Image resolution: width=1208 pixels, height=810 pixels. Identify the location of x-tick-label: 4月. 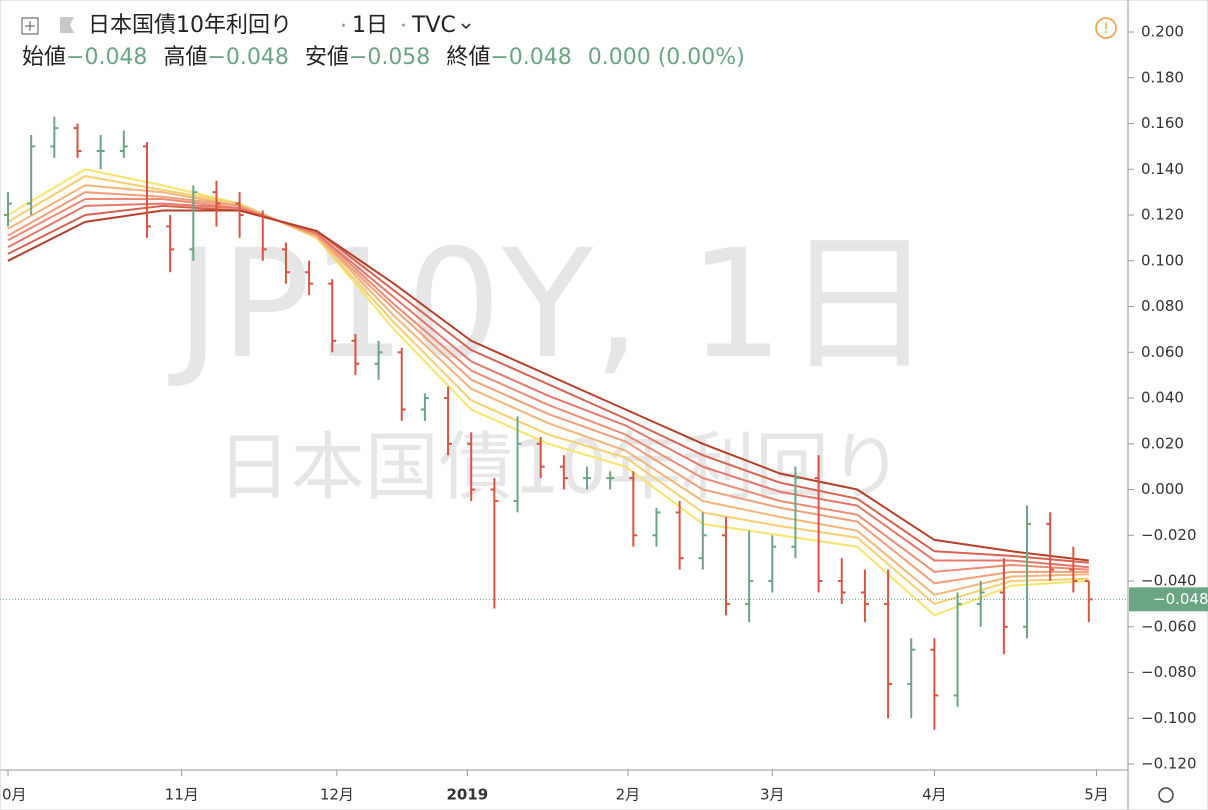
(934, 795).